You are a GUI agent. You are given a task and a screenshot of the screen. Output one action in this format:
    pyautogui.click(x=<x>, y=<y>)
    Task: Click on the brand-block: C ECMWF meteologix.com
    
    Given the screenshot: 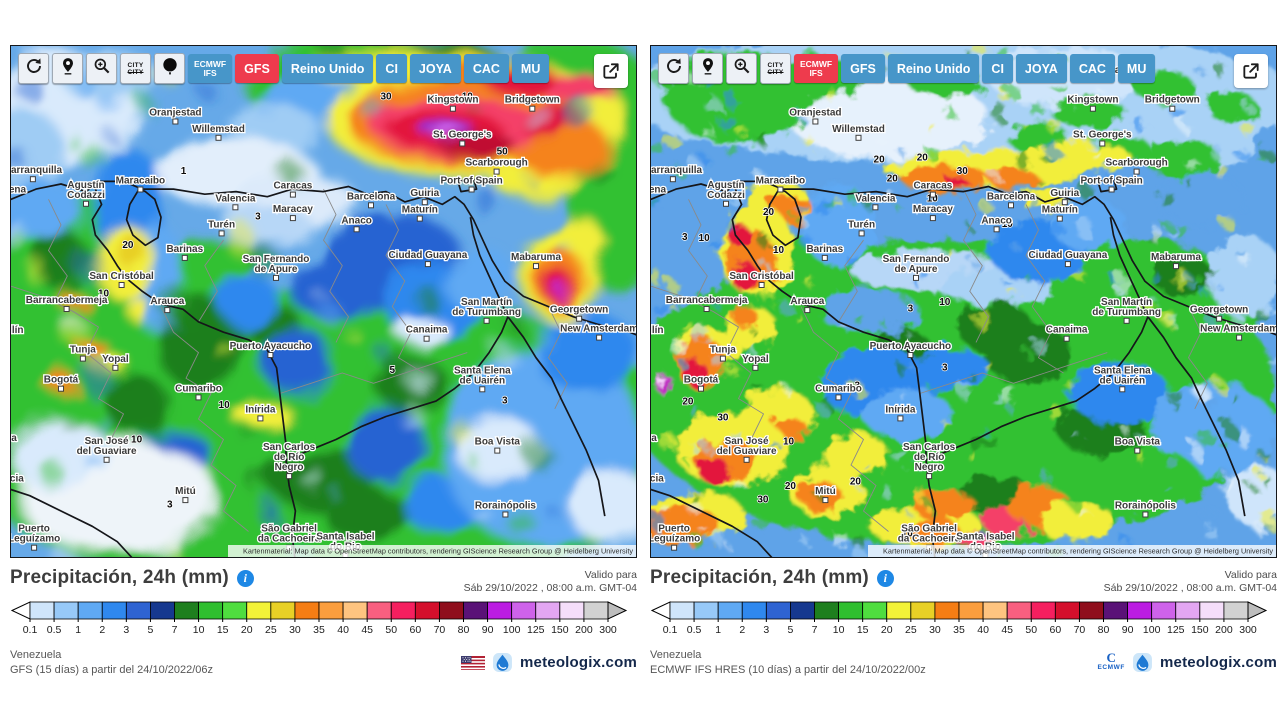 What is the action you would take?
    pyautogui.click(x=1187, y=660)
    